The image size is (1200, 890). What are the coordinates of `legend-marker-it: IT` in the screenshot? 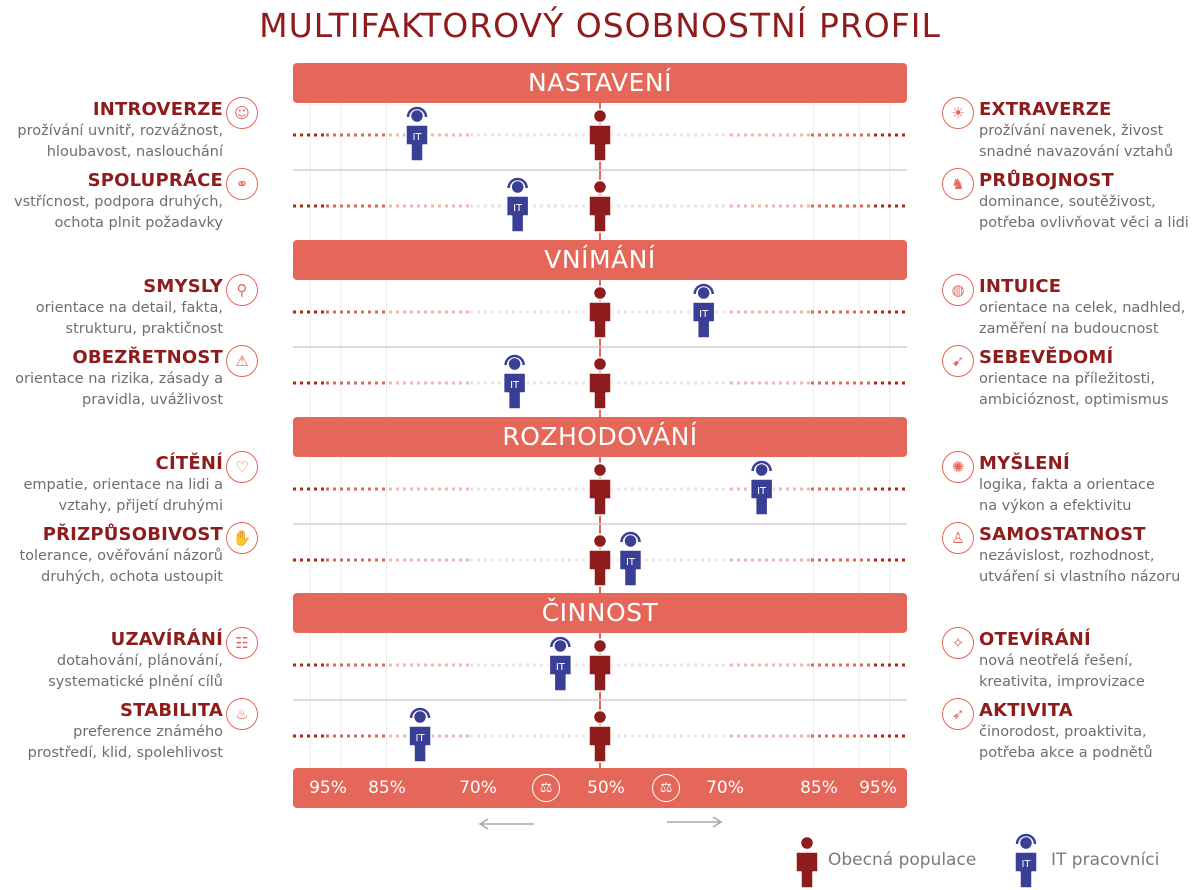 It's located at (1026, 861).